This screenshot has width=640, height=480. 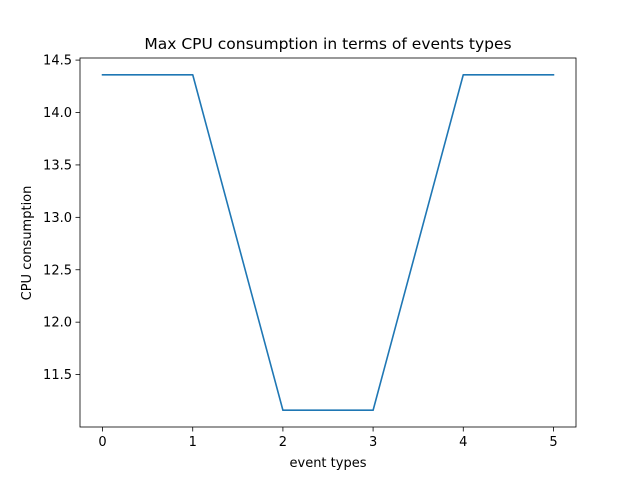 I want to click on y-tick-label: 13.0, so click(x=57, y=218).